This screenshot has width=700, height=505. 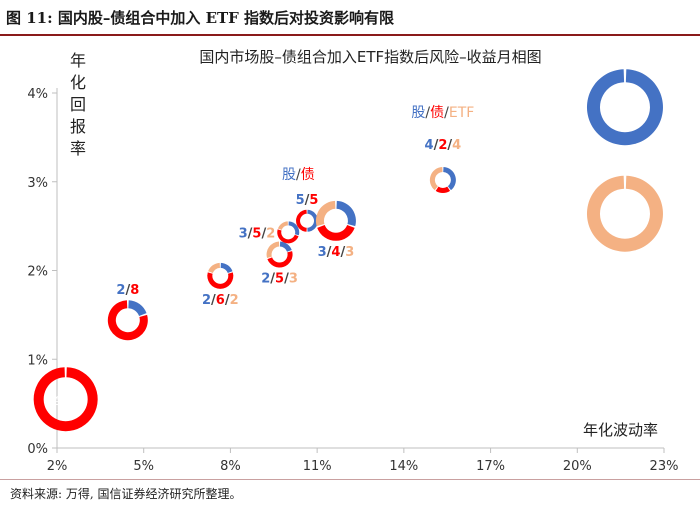 What do you see at coordinates (279, 279) in the screenshot?
I see `point-label: 2/5/3` at bounding box center [279, 279].